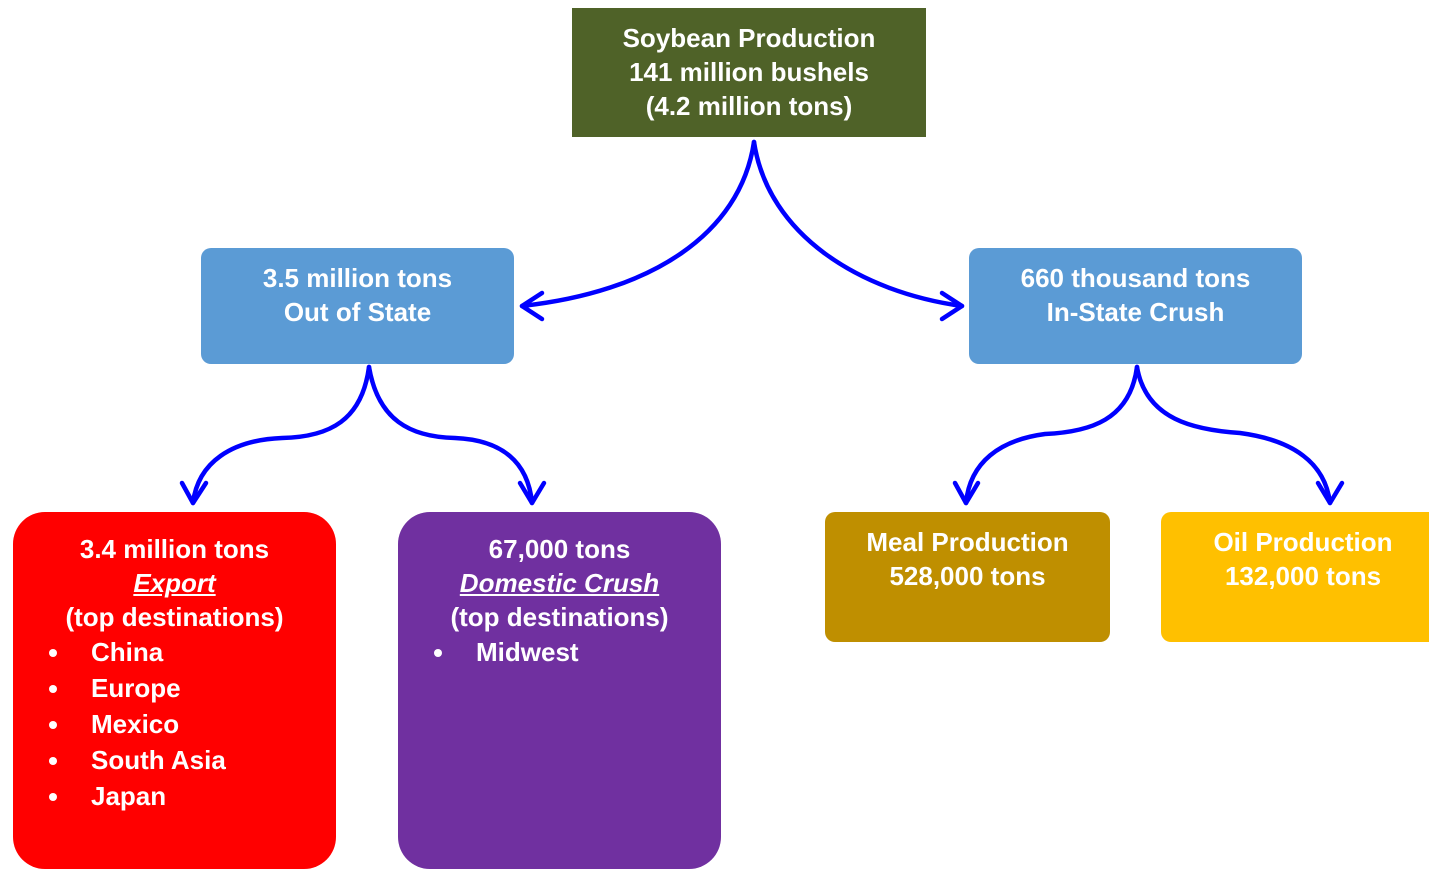 The height and width of the screenshot is (871, 1429). What do you see at coordinates (174, 583) in the screenshot?
I see `node-text: Export` at bounding box center [174, 583].